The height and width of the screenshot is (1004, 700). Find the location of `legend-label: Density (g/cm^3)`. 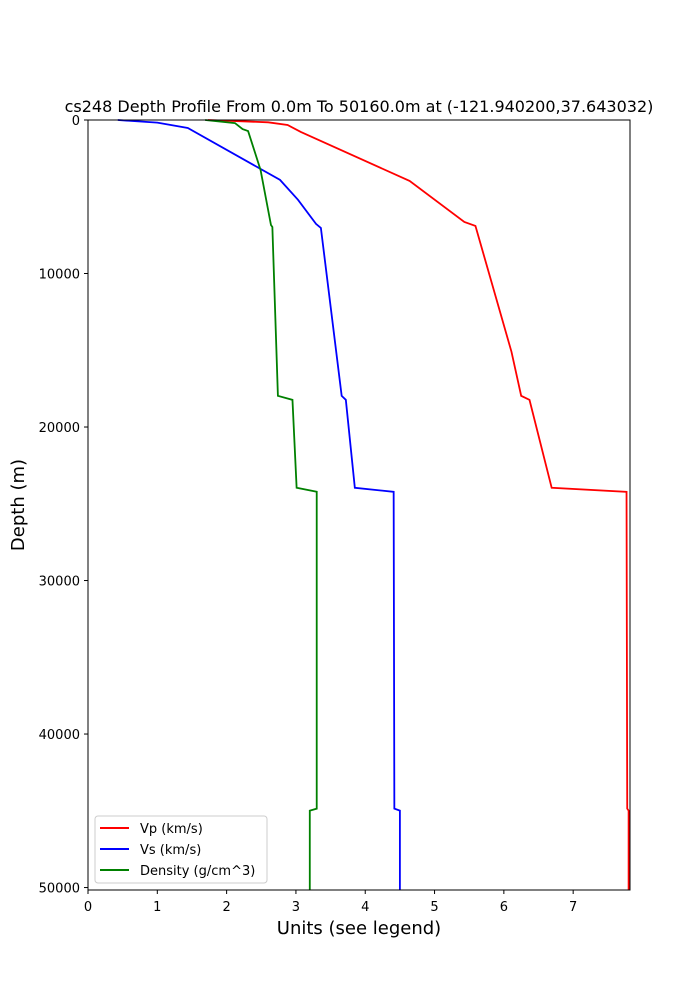

legend-label: Density (g/cm^3) is located at coordinates (197, 871).